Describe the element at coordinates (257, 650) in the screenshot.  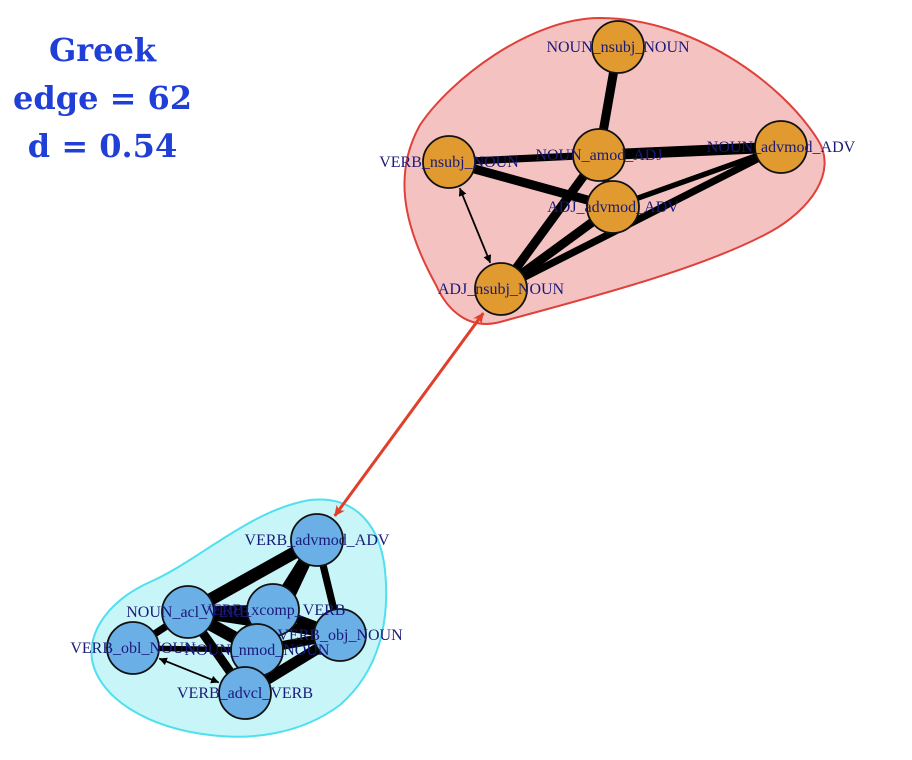
I see `node-label-NOUN_nmod_NOUN: NOUN_nmod_NOUN` at that location.